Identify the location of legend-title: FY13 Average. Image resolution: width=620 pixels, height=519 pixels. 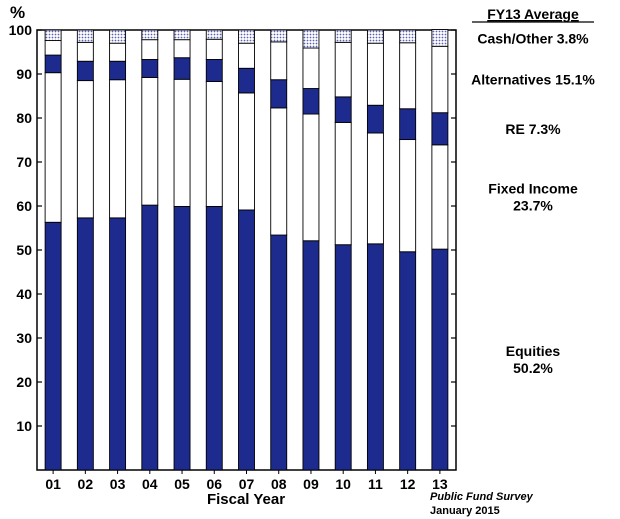
(533, 14).